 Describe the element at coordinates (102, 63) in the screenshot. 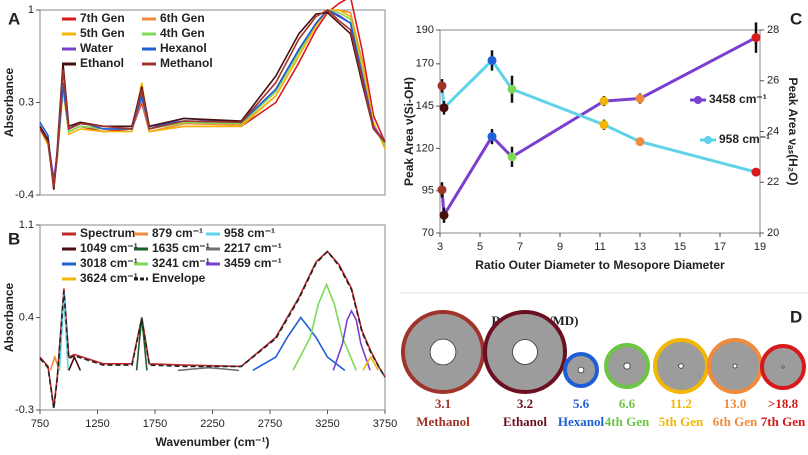

I see `legend-label: Ethanol` at that location.